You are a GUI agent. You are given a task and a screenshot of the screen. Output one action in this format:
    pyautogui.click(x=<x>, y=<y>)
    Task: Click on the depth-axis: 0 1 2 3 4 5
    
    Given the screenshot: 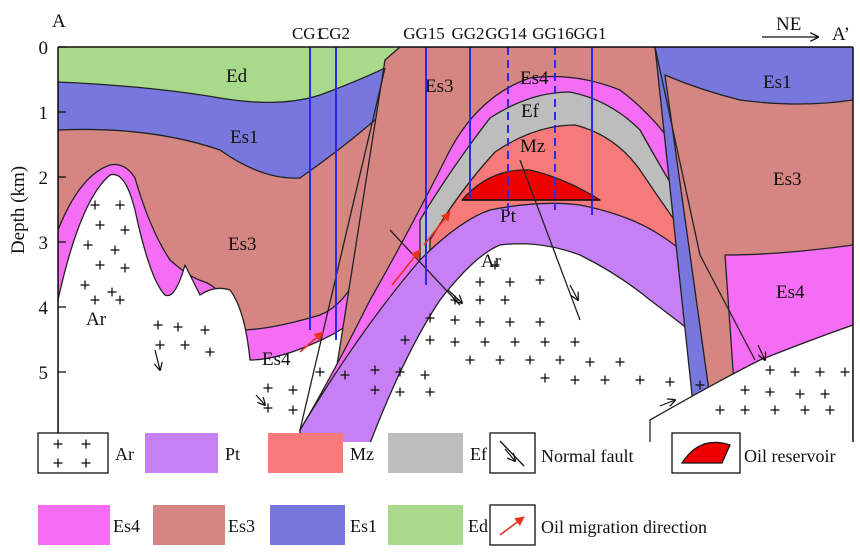 What is the action you would take?
    pyautogui.click(x=52, y=211)
    